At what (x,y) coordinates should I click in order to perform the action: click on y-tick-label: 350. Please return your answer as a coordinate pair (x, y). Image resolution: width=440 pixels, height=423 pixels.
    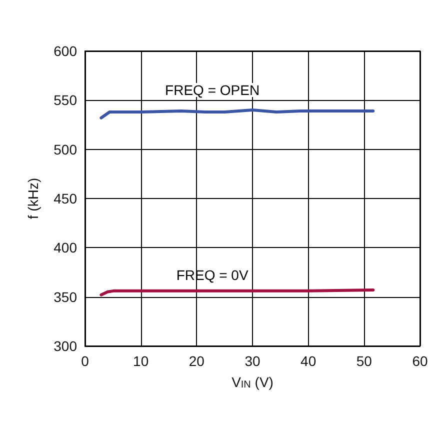
    Looking at the image, I should click on (66, 296).